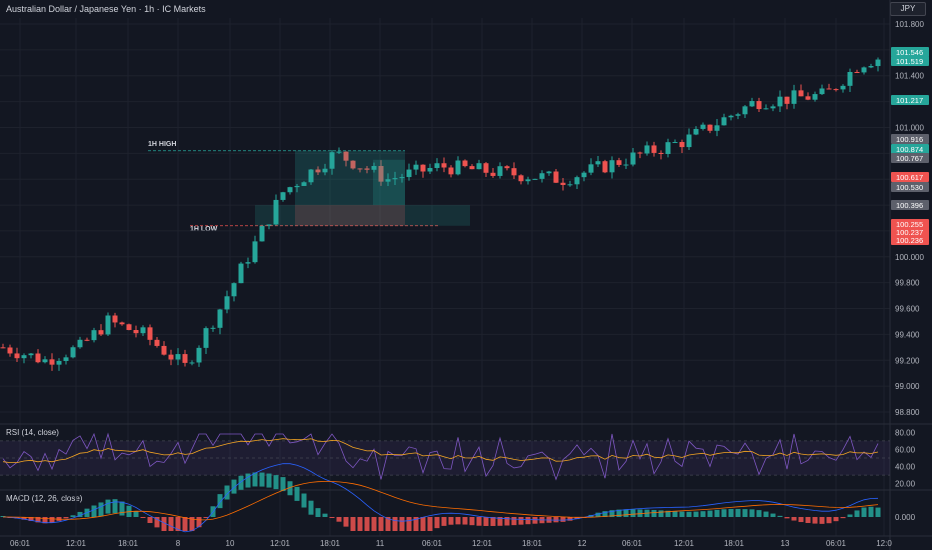  What do you see at coordinates (905, 449) in the screenshot?
I see `rsi-tick-label: 60.00` at bounding box center [905, 449].